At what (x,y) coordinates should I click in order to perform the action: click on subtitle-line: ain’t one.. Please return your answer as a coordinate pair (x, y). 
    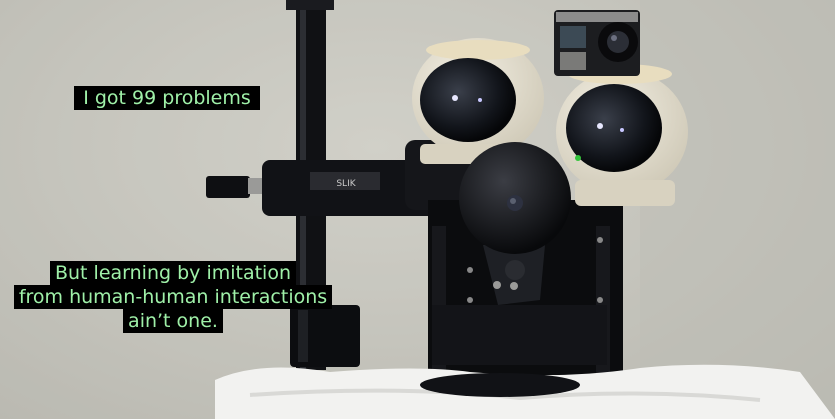
    Looking at the image, I should click on (173, 321).